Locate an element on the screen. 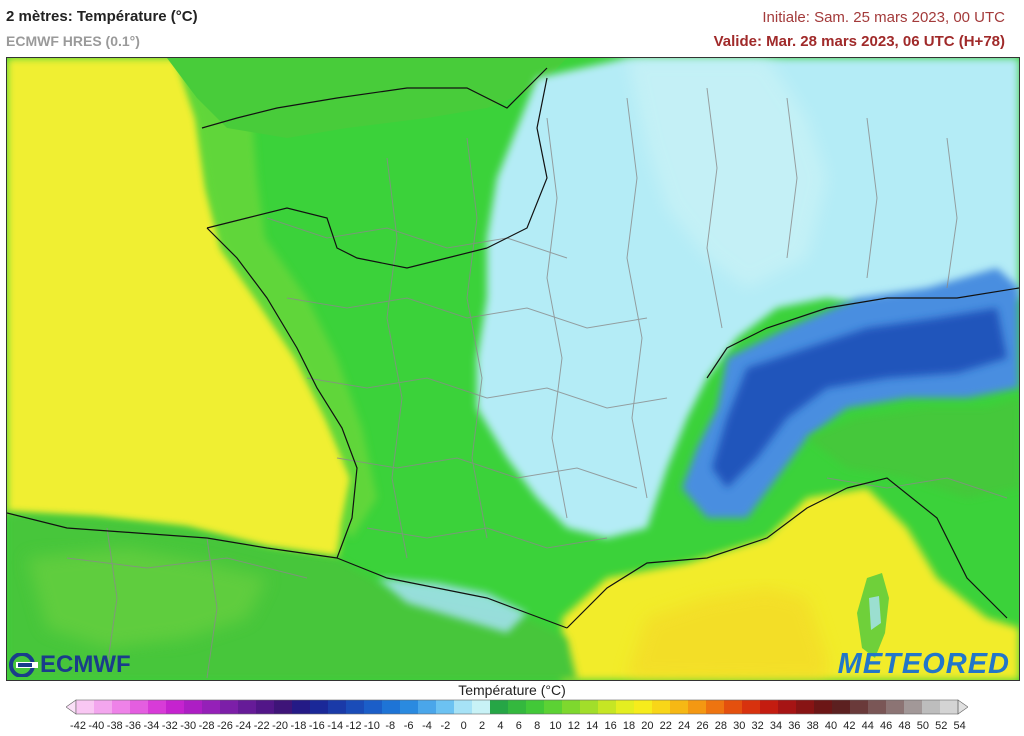  legend-tick-label: -38 is located at coordinates (114, 726).